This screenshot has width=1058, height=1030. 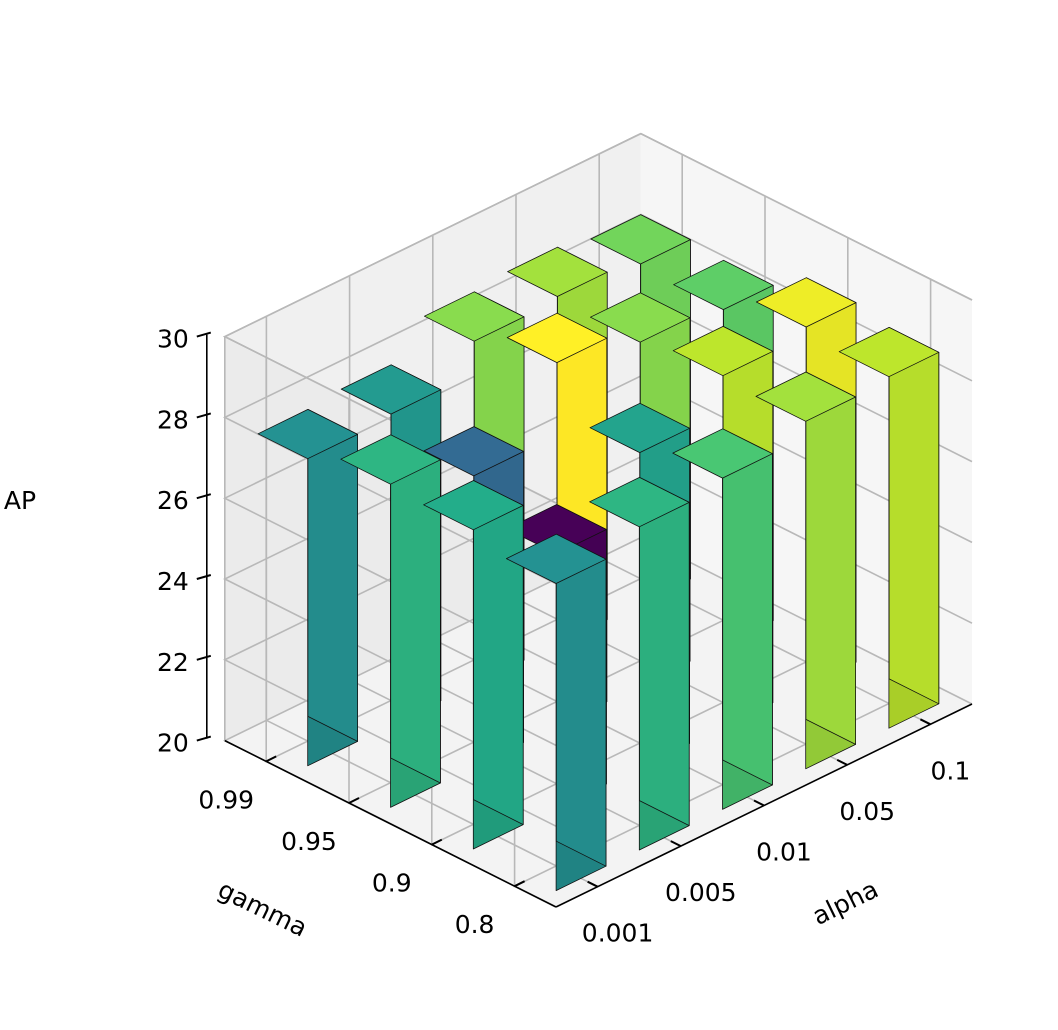 I want to click on z-tick-label: 28, so click(x=173, y=419).